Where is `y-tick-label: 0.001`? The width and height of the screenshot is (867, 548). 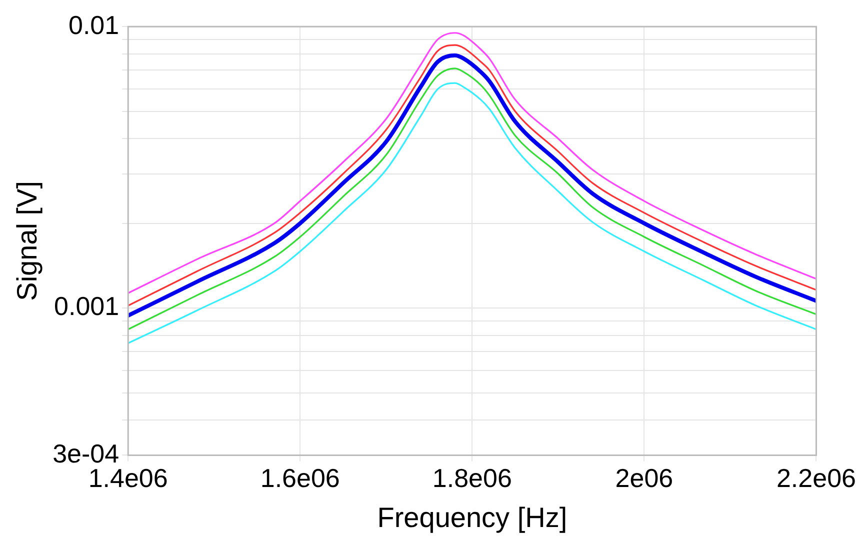 y-tick-label: 0.001 is located at coordinates (87, 306).